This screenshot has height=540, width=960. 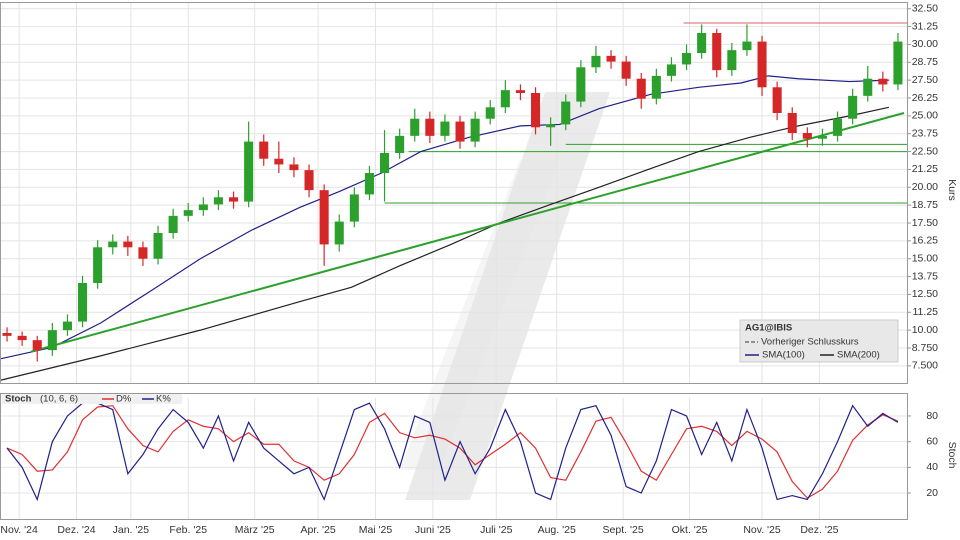 What do you see at coordinates (768, 328) in the screenshot?
I see `legend-title: AG1@IBIS` at bounding box center [768, 328].